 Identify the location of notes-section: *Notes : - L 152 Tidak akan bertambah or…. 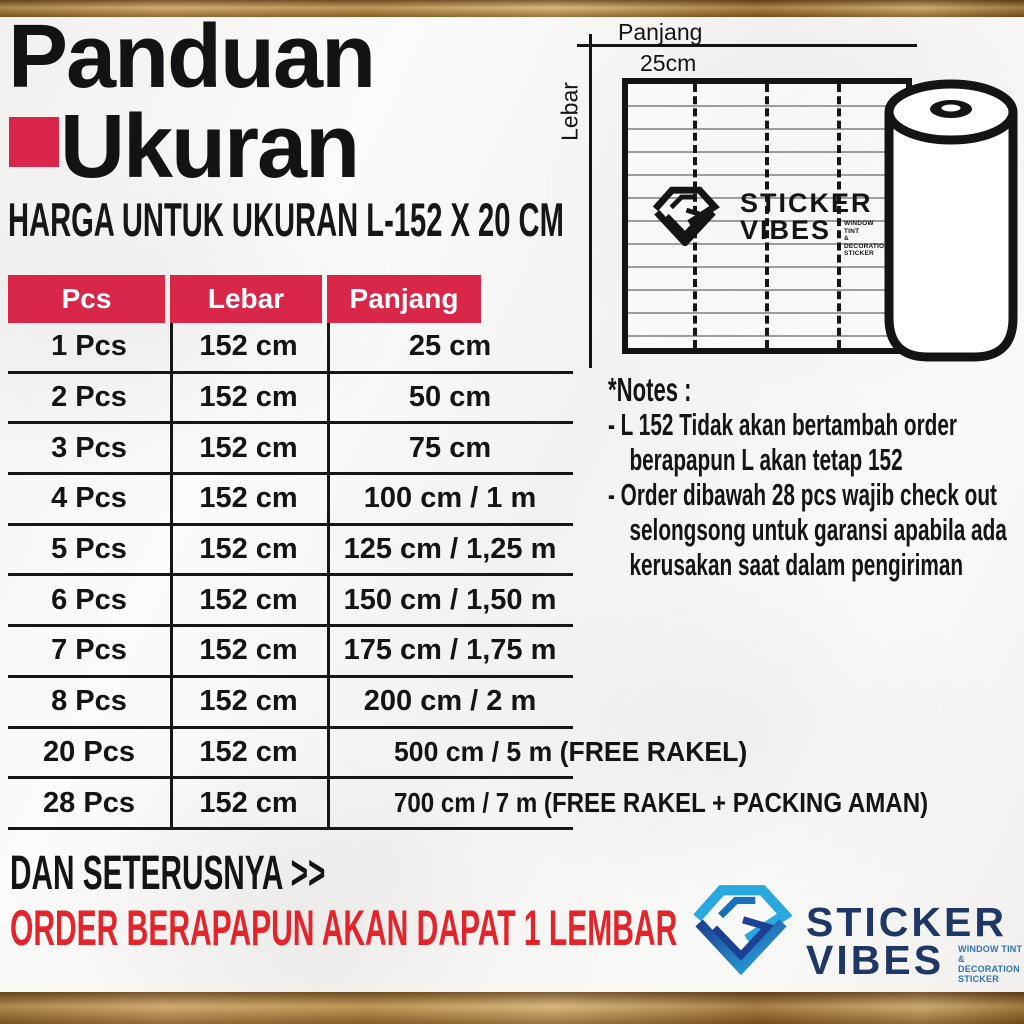
(815, 477).